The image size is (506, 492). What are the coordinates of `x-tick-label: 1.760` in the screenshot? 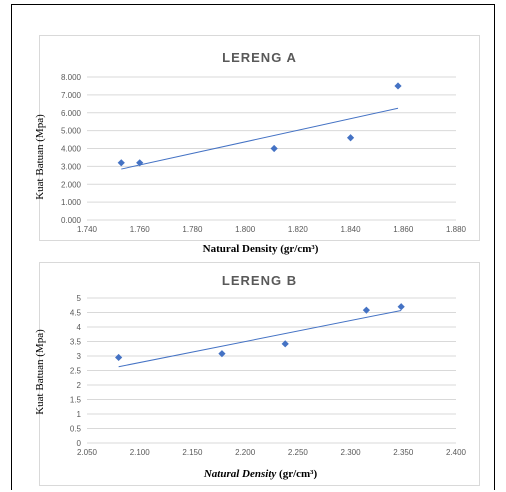 It's located at (140, 229).